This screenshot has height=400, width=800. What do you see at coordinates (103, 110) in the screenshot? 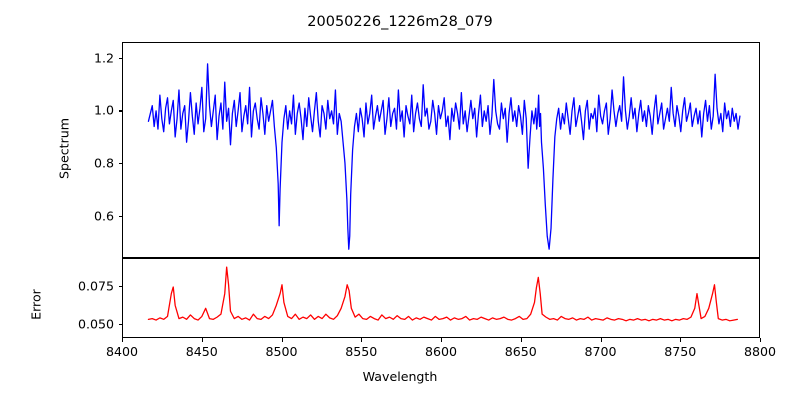
I see `spectrum-y-tick-label: 1.0` at bounding box center [103, 110].